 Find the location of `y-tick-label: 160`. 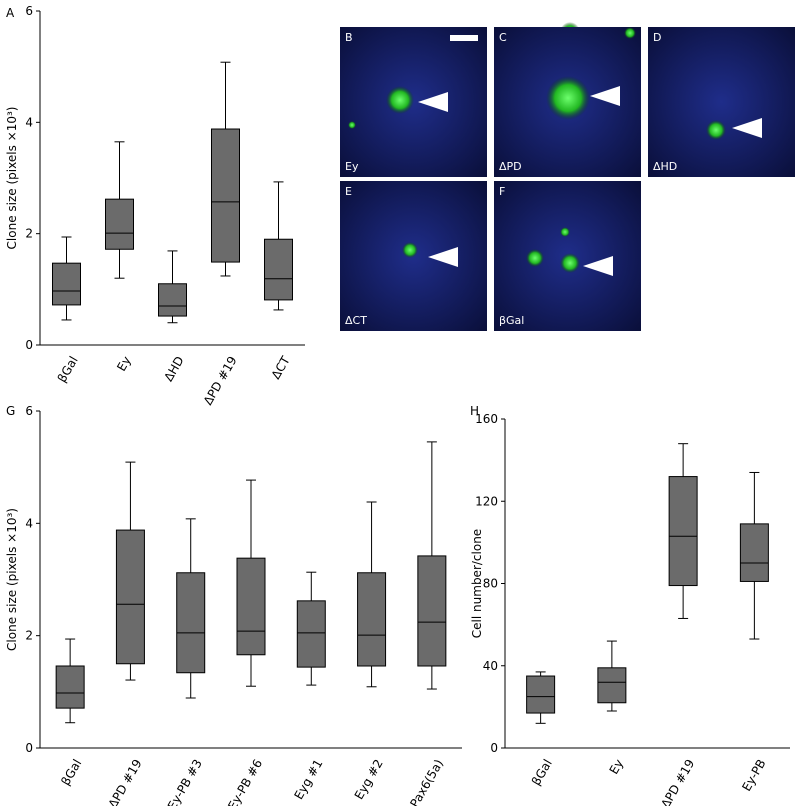

y-tick-label: 160 is located at coordinates (486, 419).